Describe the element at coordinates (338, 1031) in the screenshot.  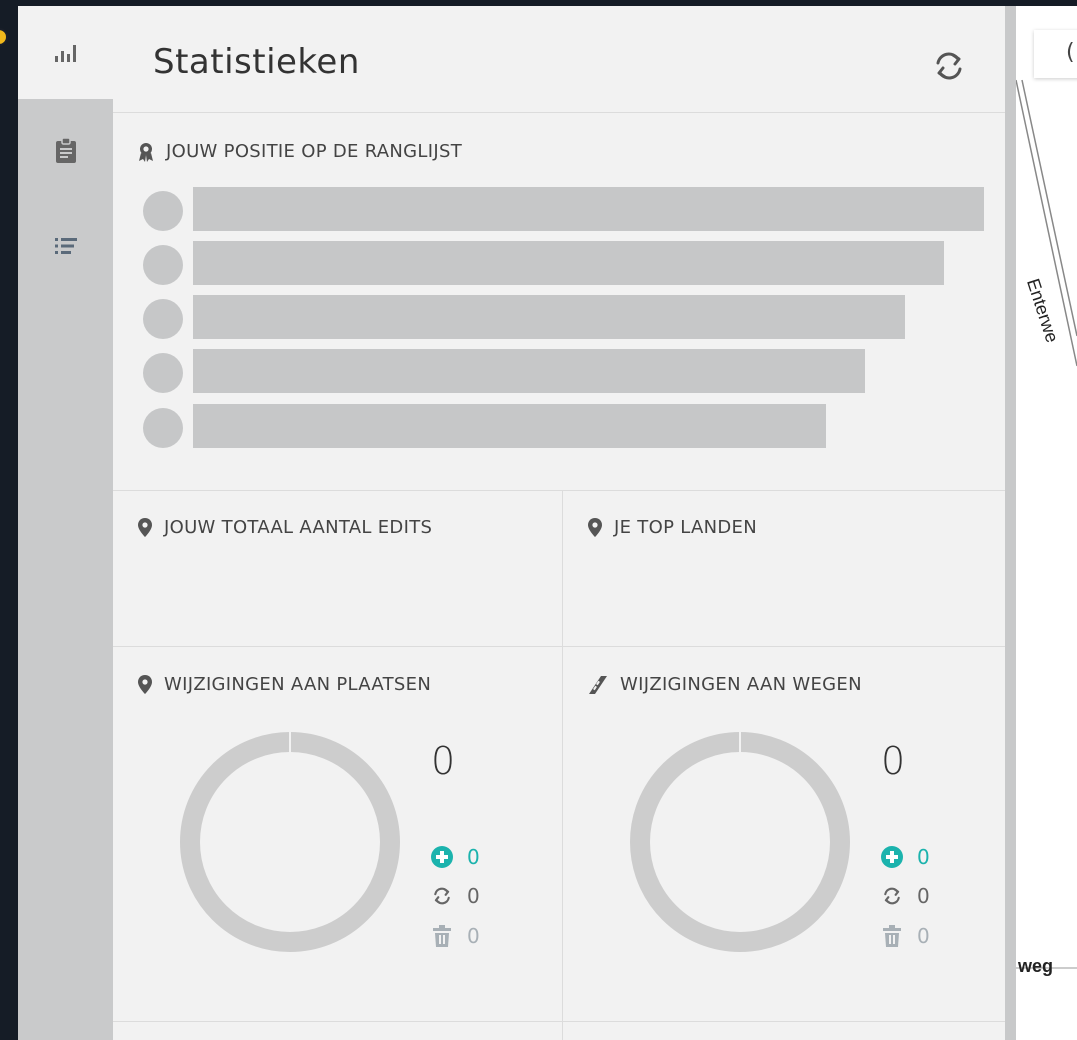
I see `next-section-left` at that location.